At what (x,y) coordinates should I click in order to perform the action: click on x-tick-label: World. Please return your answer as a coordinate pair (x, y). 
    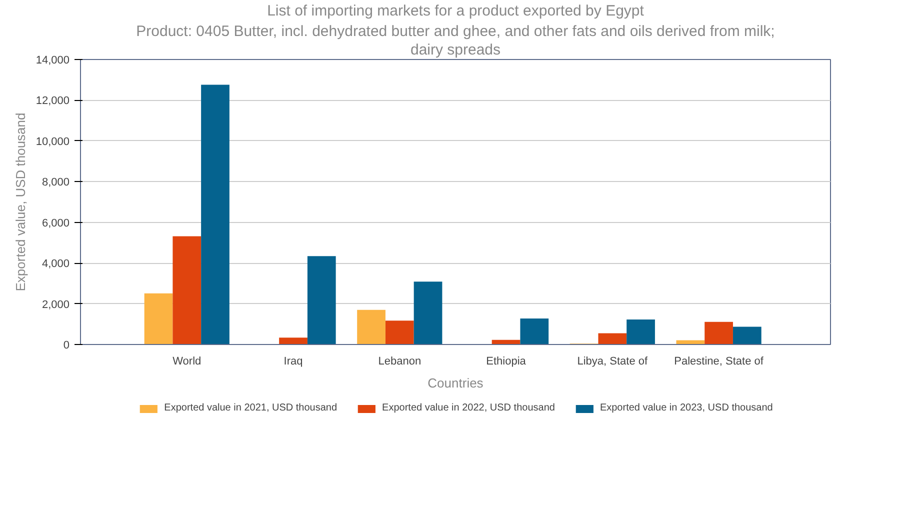
    Looking at the image, I should click on (187, 362).